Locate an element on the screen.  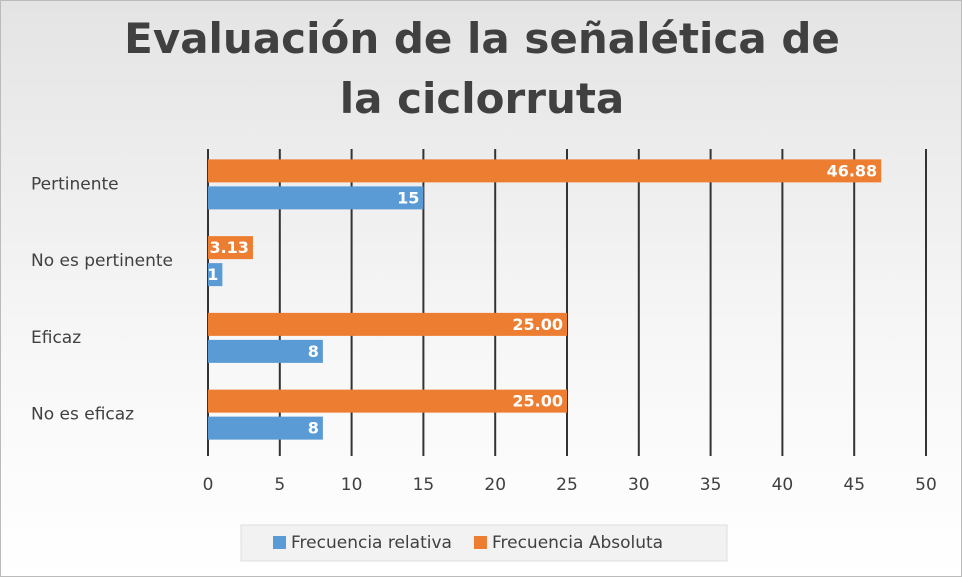
x-tick-label: 20 is located at coordinates (495, 485).